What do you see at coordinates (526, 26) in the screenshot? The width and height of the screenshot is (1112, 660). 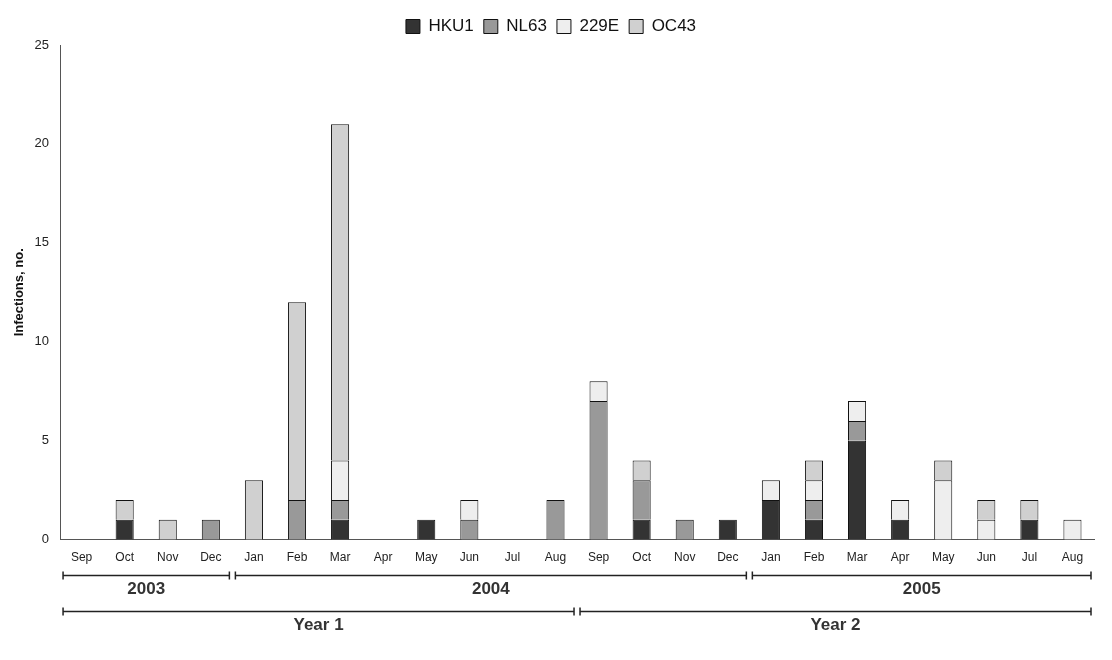 I see `legend-label: NL63` at bounding box center [526, 26].